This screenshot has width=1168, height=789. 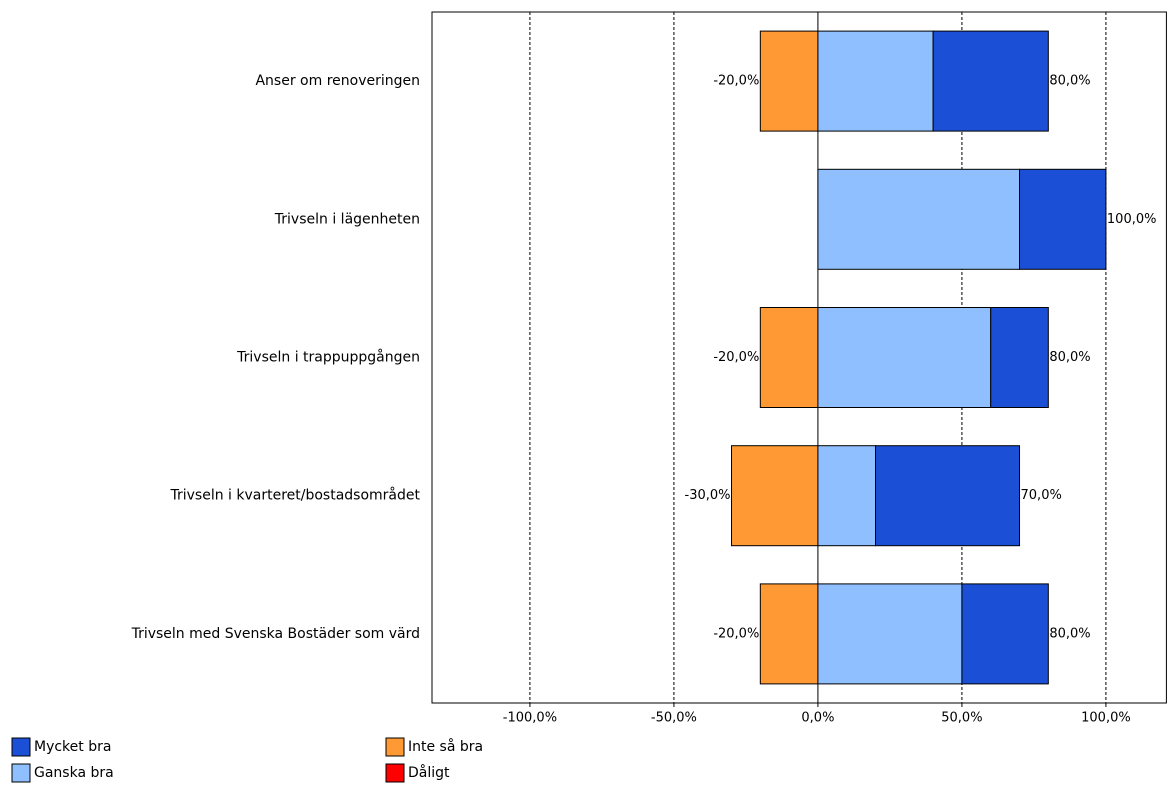 I want to click on category-label: Anser om renoveringen, so click(x=337, y=81).